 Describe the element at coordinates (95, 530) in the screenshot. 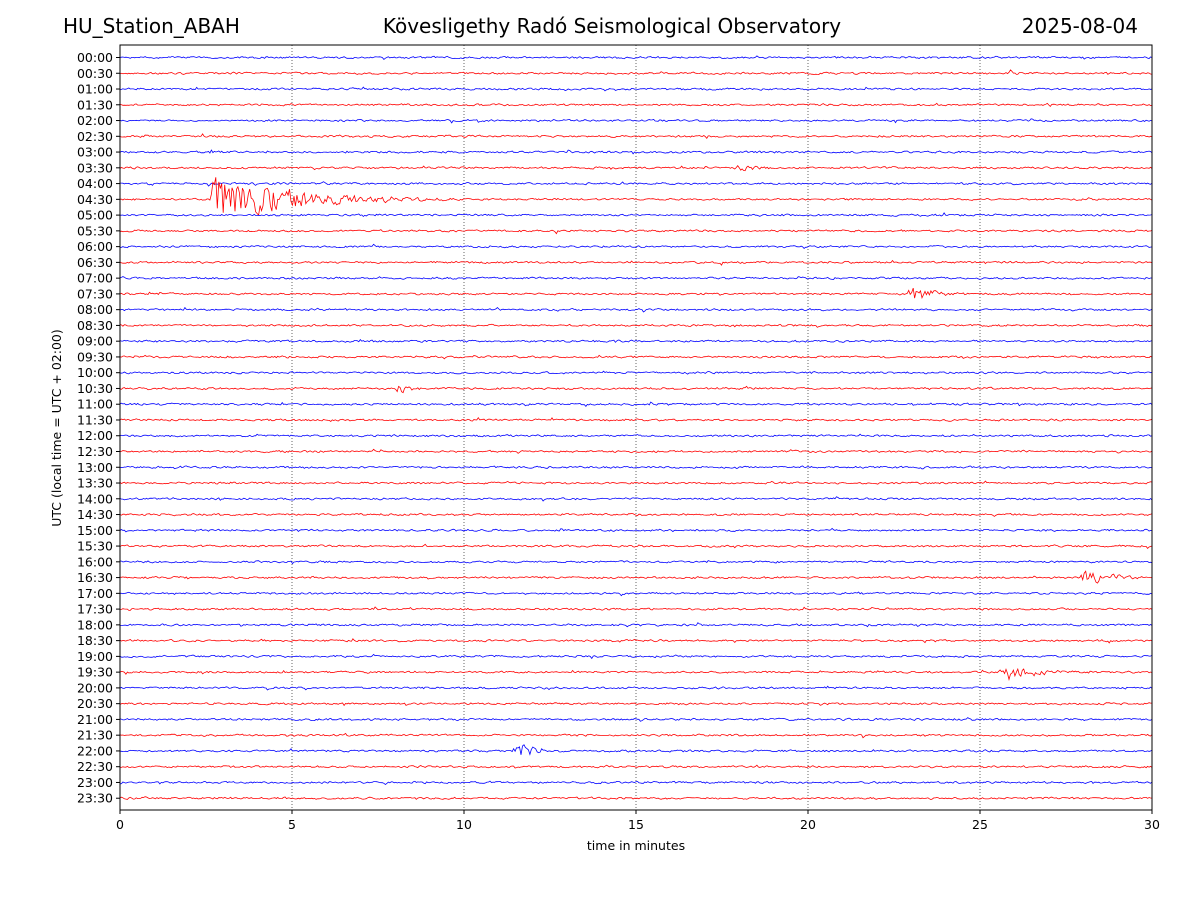

I see `y-tick-label: 15:00` at that location.